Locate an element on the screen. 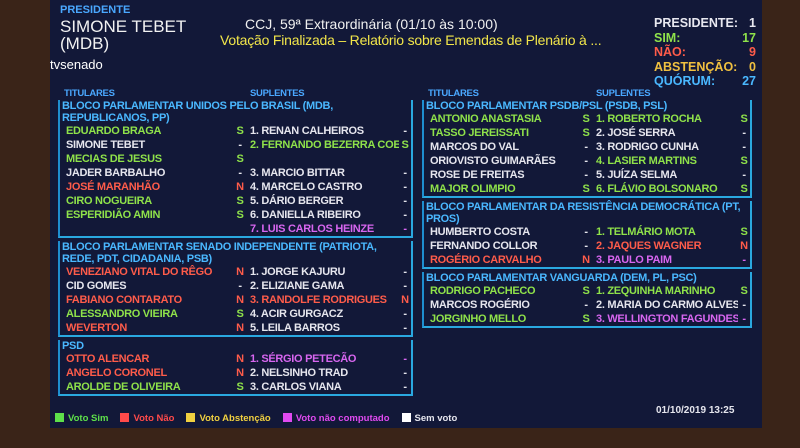 The width and height of the screenshot is (800, 448). tally-value: 9 is located at coordinates (752, 52).